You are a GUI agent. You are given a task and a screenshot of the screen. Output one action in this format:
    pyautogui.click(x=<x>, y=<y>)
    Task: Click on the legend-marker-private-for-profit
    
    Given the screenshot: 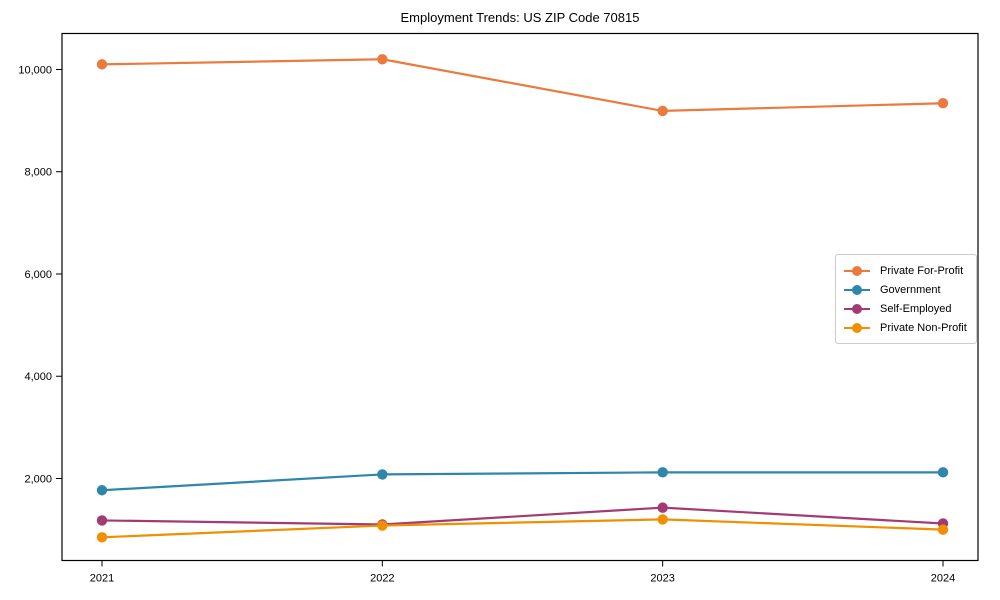 What is the action you would take?
    pyautogui.click(x=859, y=271)
    